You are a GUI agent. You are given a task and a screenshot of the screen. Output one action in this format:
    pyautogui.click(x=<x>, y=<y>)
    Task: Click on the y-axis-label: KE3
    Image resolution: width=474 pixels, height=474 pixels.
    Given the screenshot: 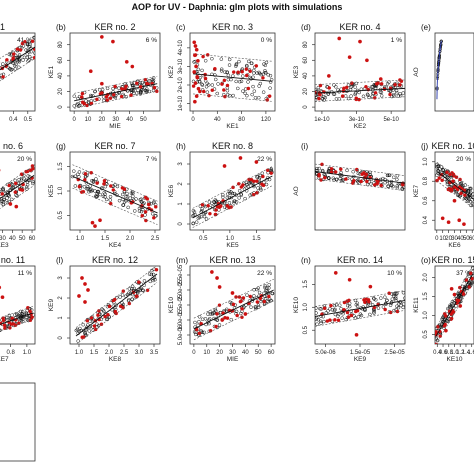 What is the action you would take?
    pyautogui.click(x=296, y=71)
    